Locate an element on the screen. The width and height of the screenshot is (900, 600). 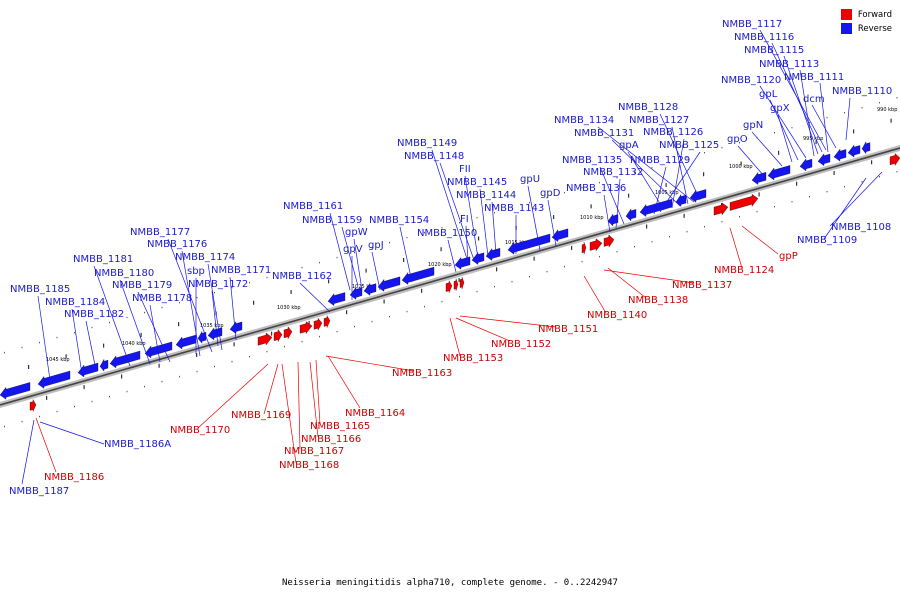
gene-label: NMBB_1149 is located at coordinates (427, 143).